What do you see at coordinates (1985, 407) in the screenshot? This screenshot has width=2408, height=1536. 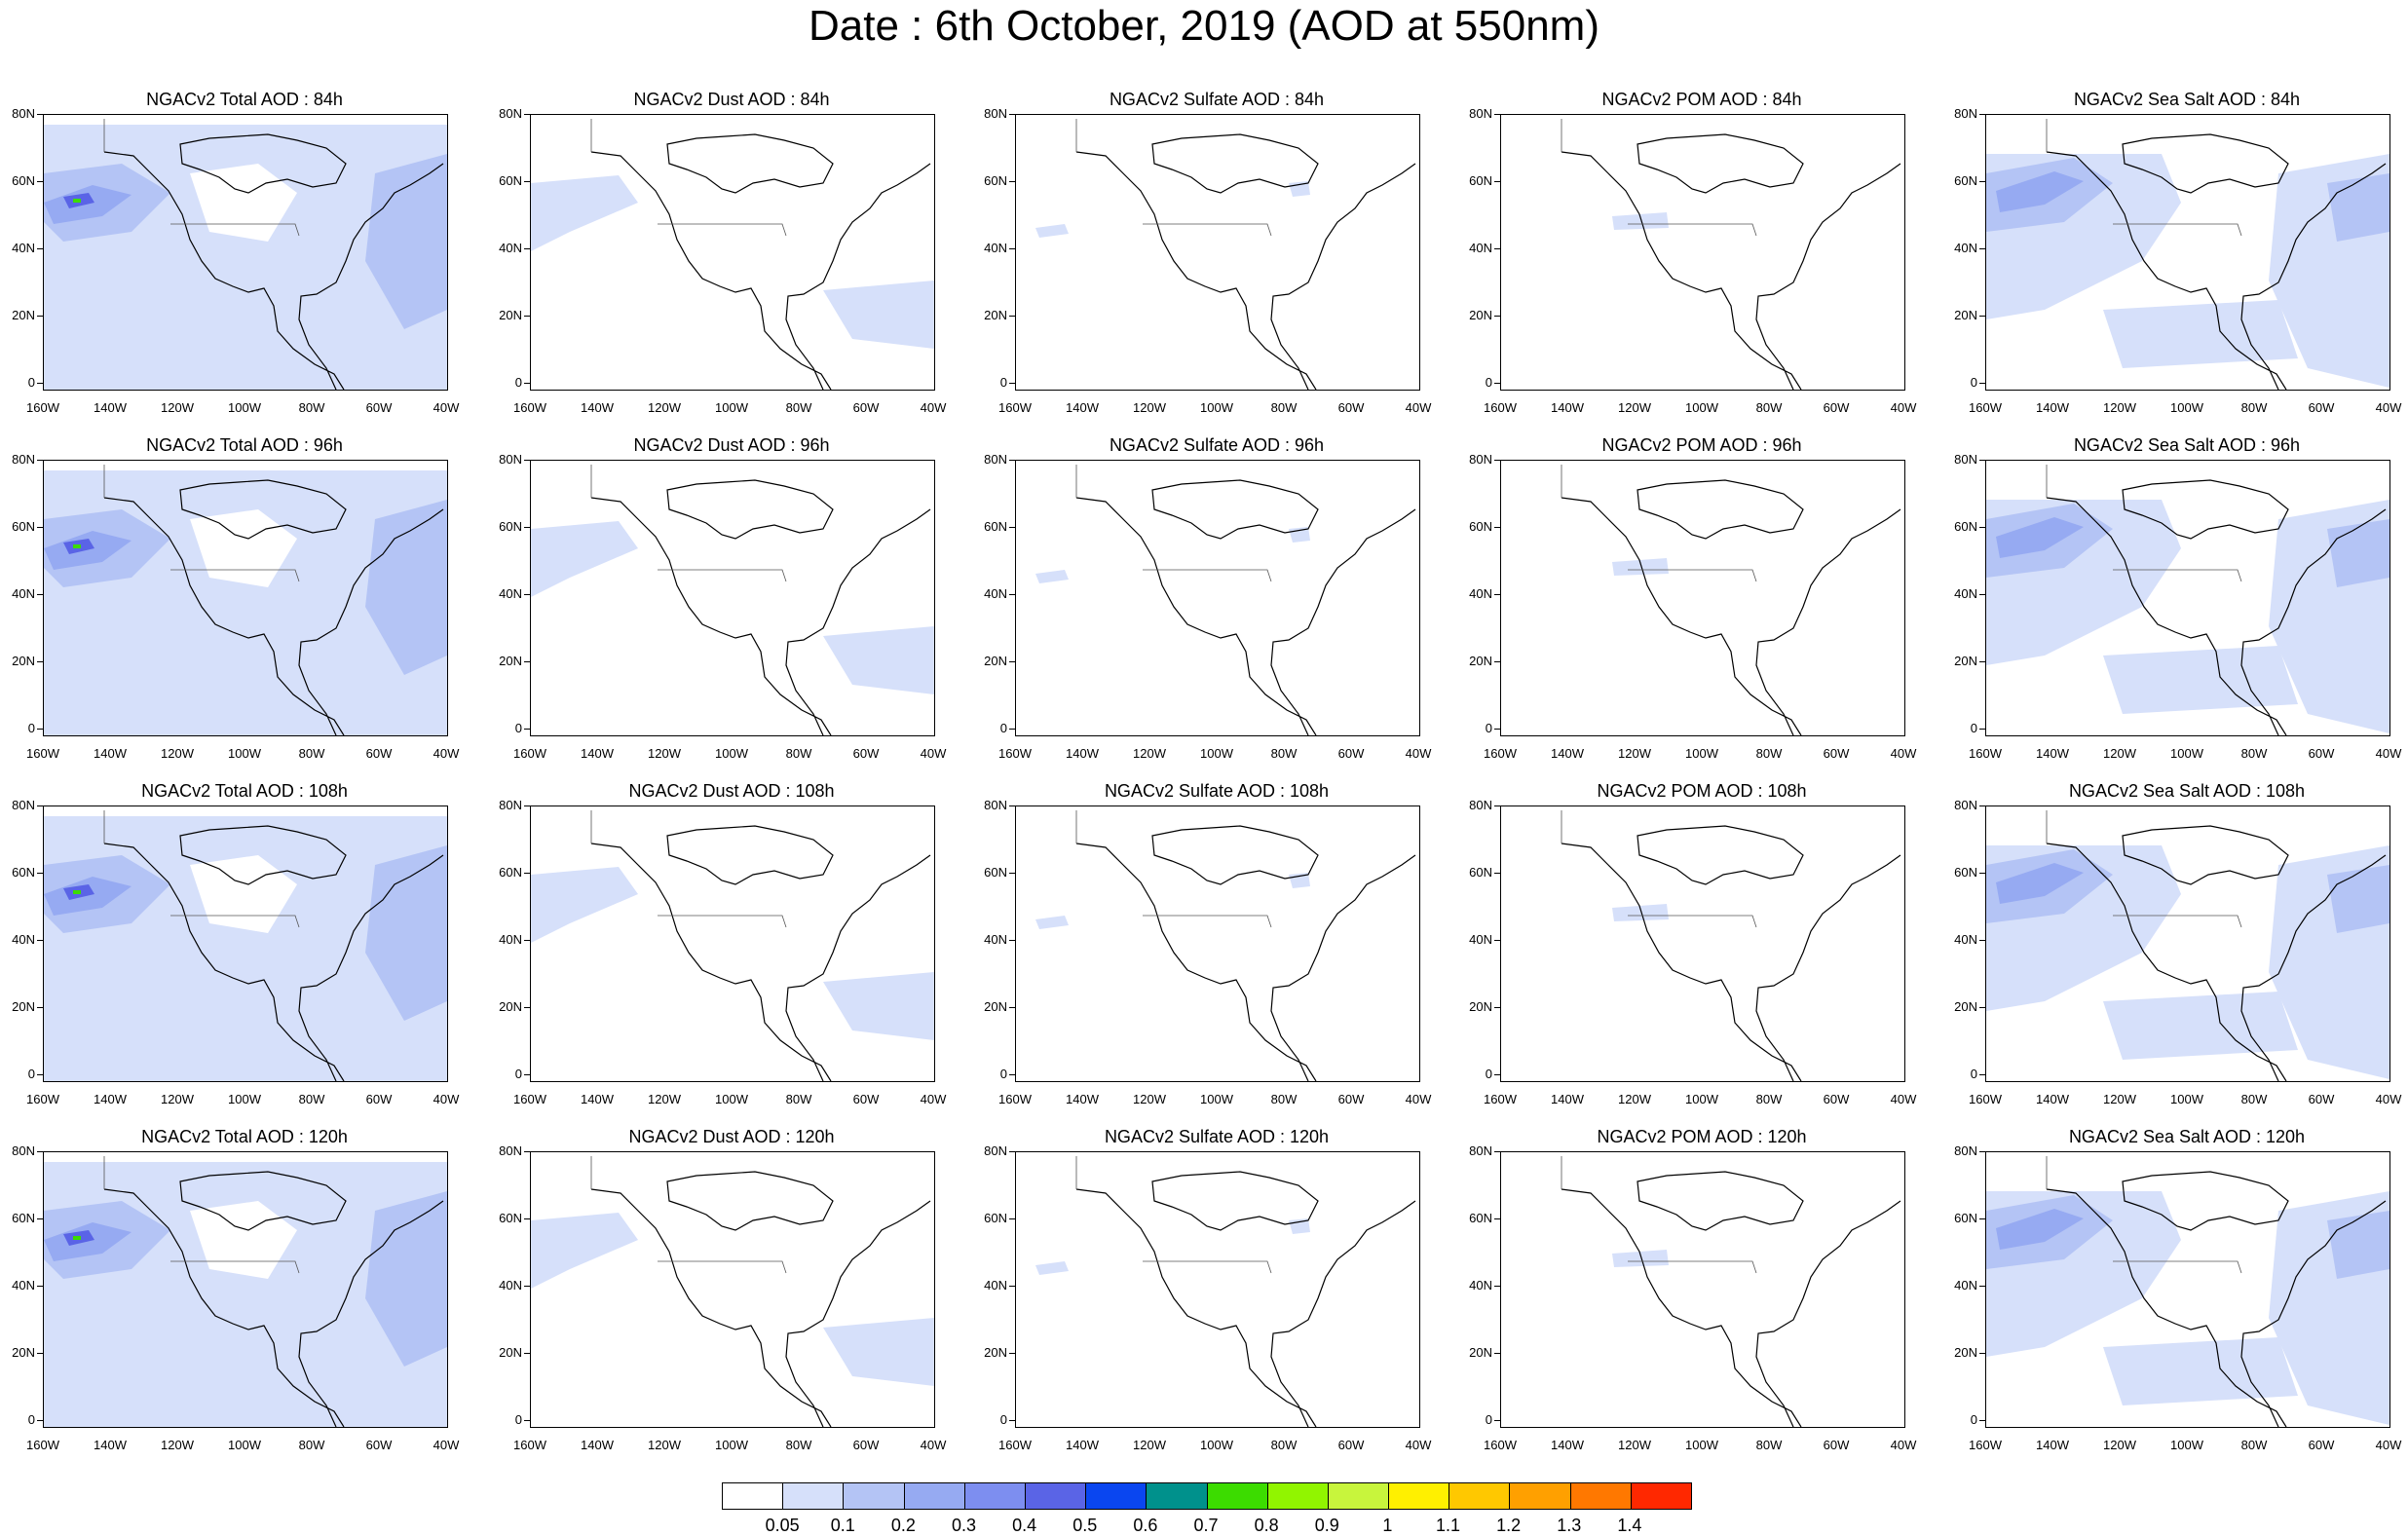 I see `longitude-label: 160W` at bounding box center [1985, 407].